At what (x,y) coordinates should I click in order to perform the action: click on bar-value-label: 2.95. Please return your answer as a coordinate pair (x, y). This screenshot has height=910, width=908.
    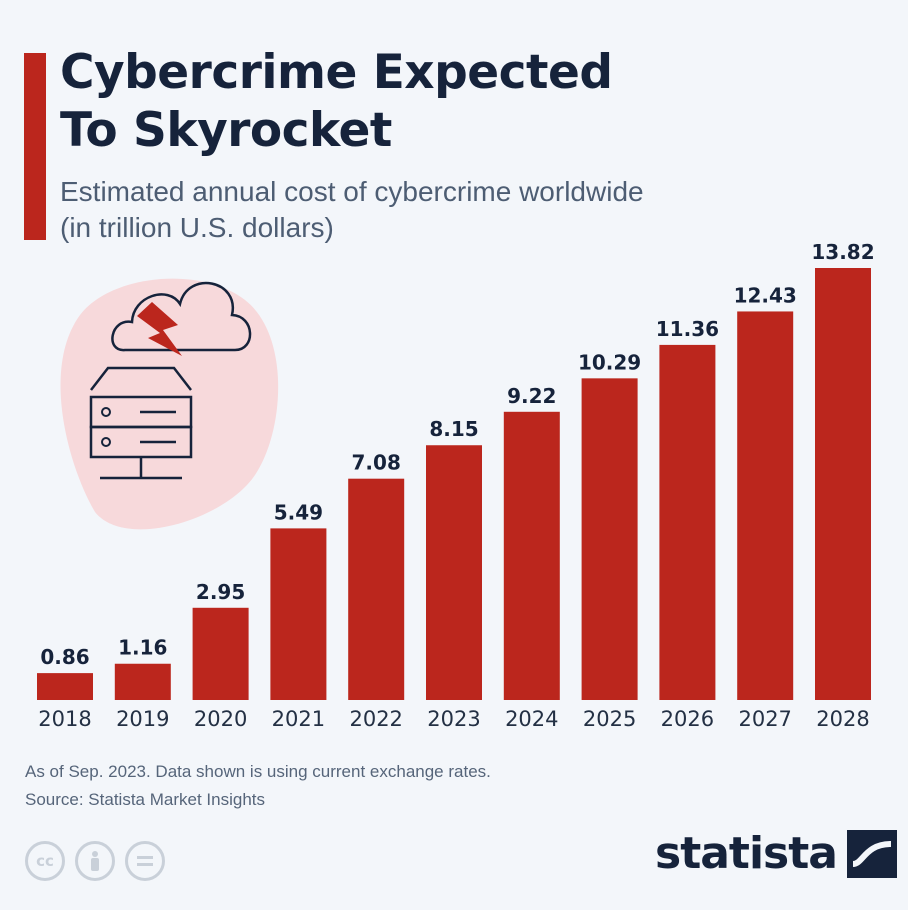
    Looking at the image, I should click on (220, 592).